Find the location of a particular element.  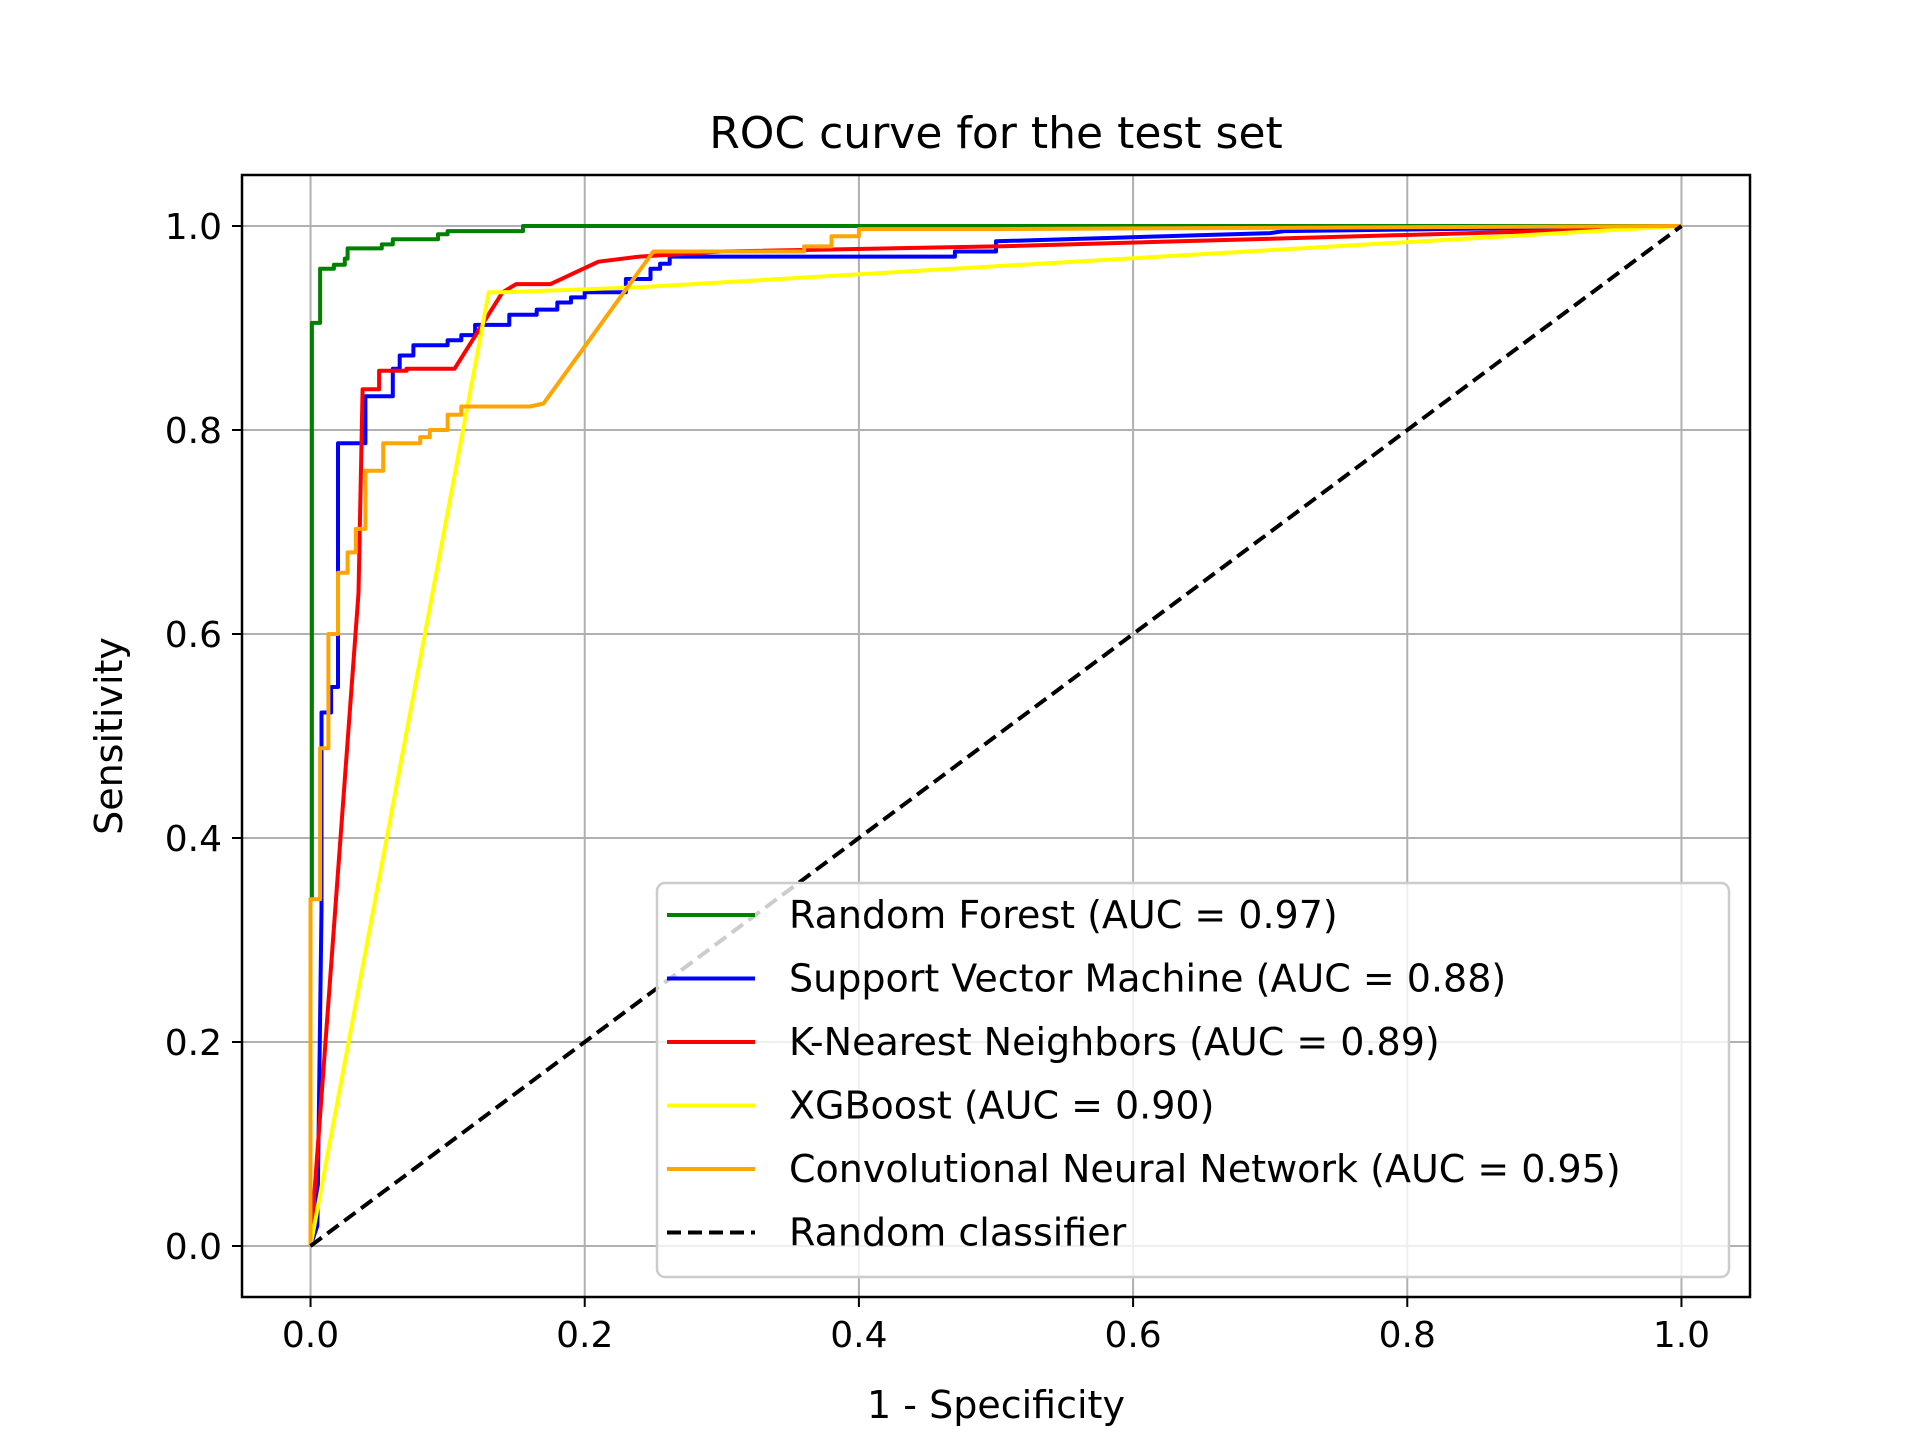

y-tick-label: 0.8 is located at coordinates (193, 431).